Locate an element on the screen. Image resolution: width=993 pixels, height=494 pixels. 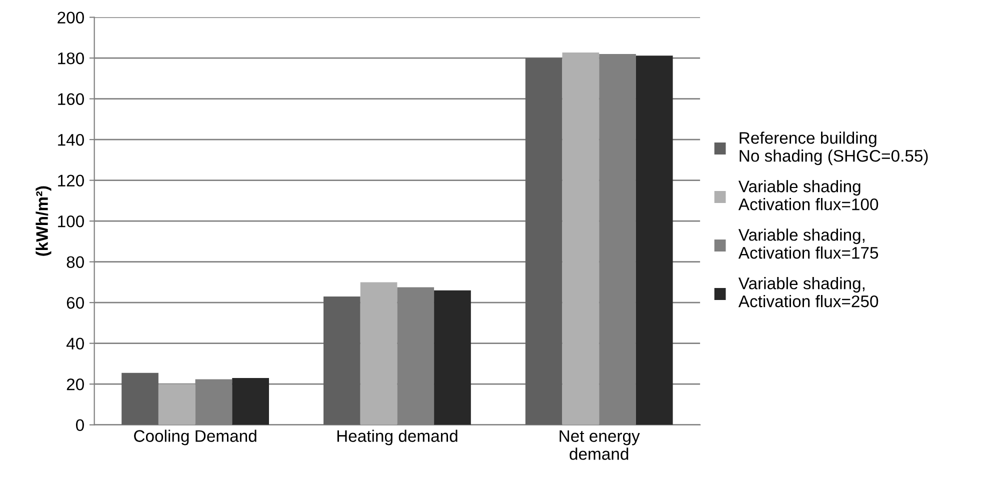
legend-label: Variable shading Activation flux=100 is located at coordinates (808, 195).